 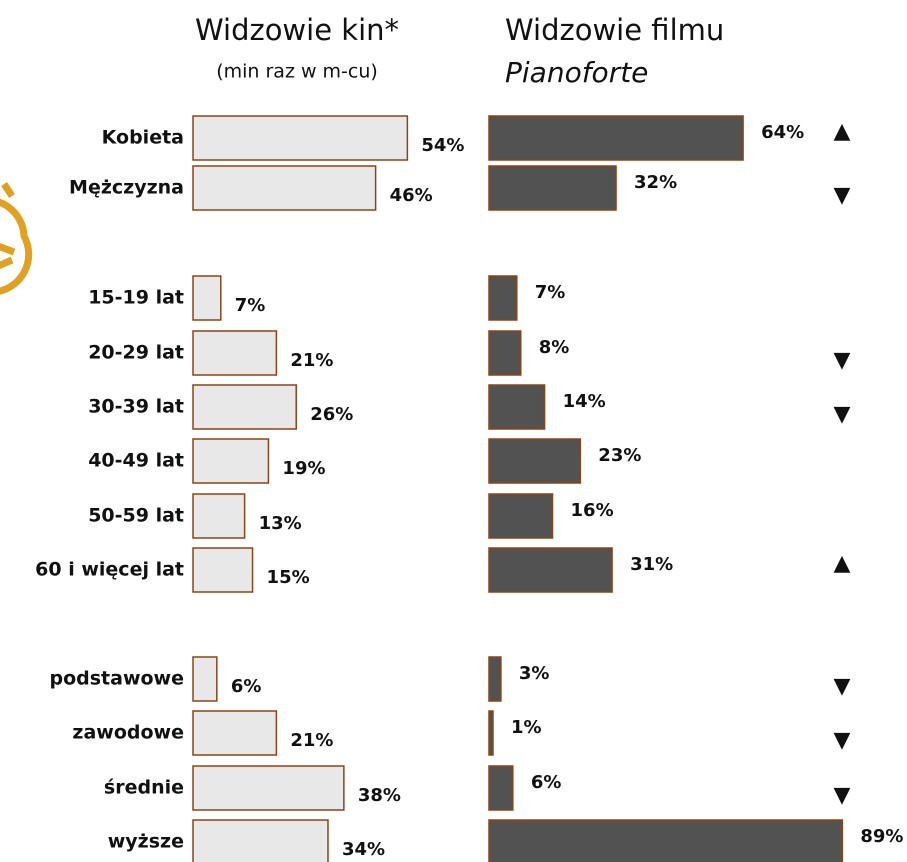 I want to click on value-label: 8%, so click(x=554, y=347).